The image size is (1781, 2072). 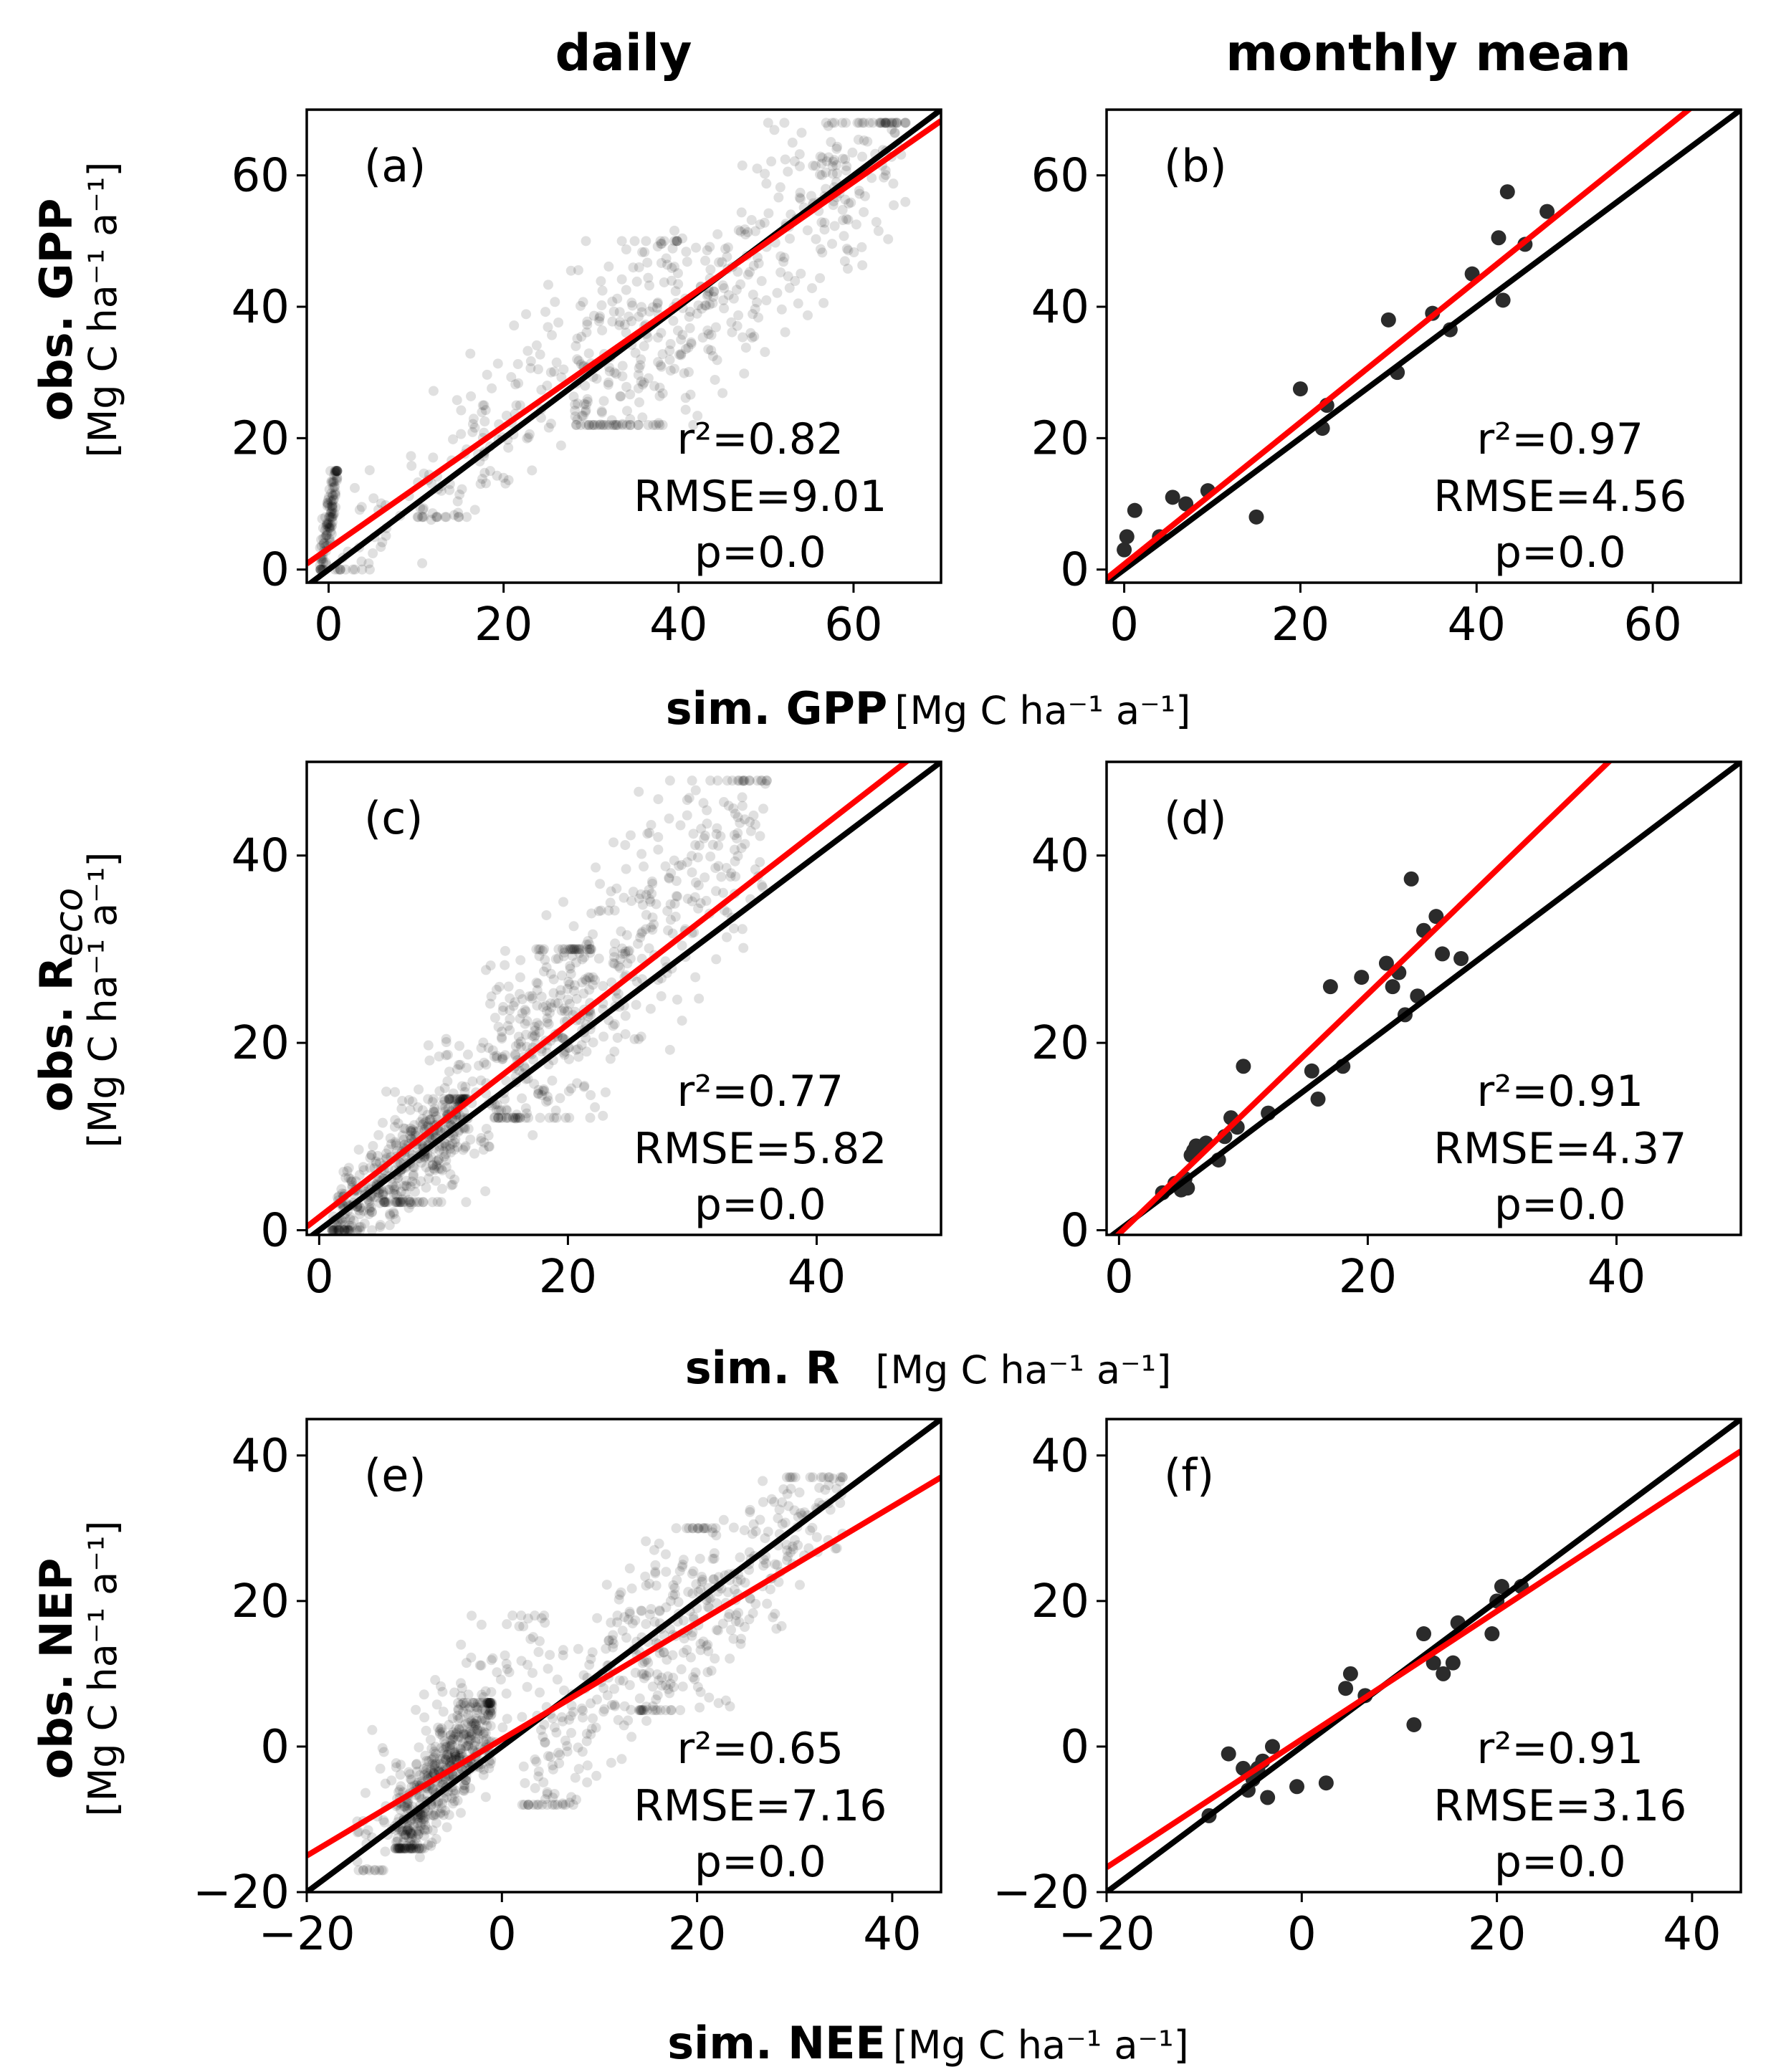 What do you see at coordinates (760, 439) in the screenshot?
I see `r2-label: r²=0.82` at bounding box center [760, 439].